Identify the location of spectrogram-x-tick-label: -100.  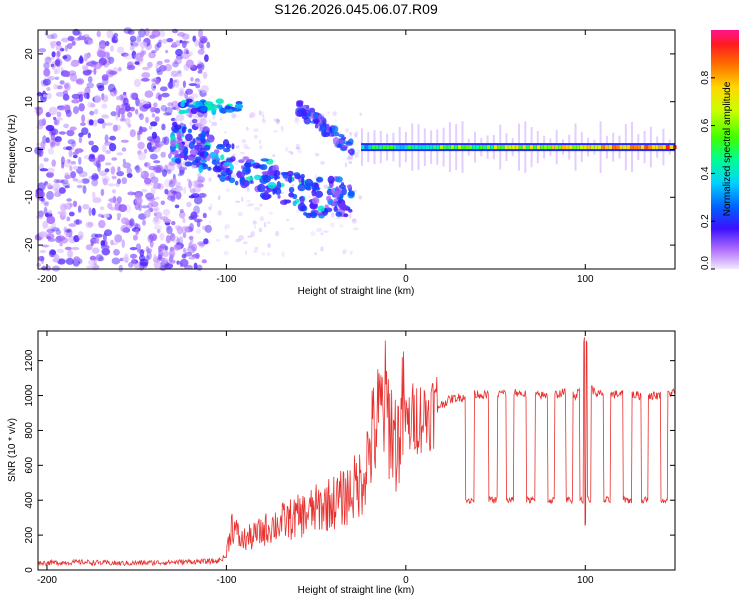
(226, 279).